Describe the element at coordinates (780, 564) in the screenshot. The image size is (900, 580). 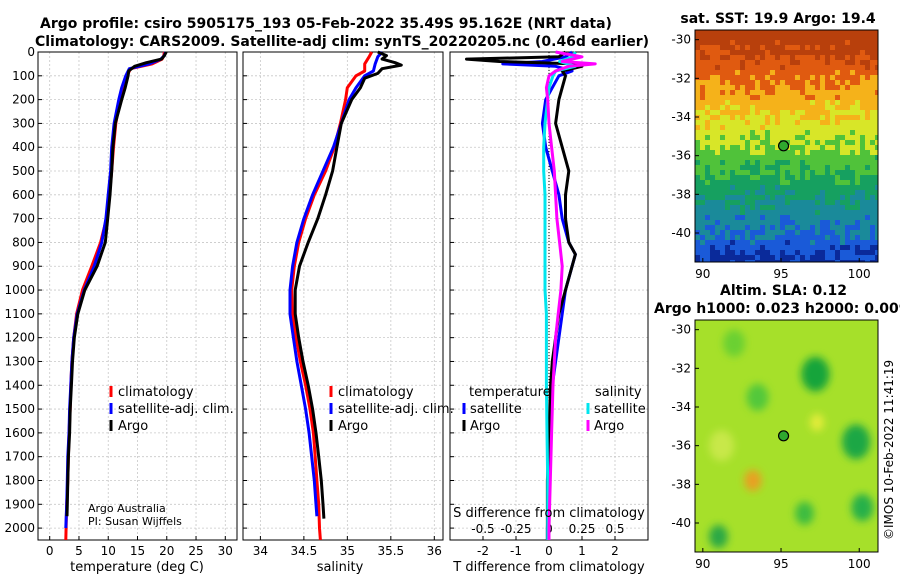
I see `map-xtick-label: 95` at that location.